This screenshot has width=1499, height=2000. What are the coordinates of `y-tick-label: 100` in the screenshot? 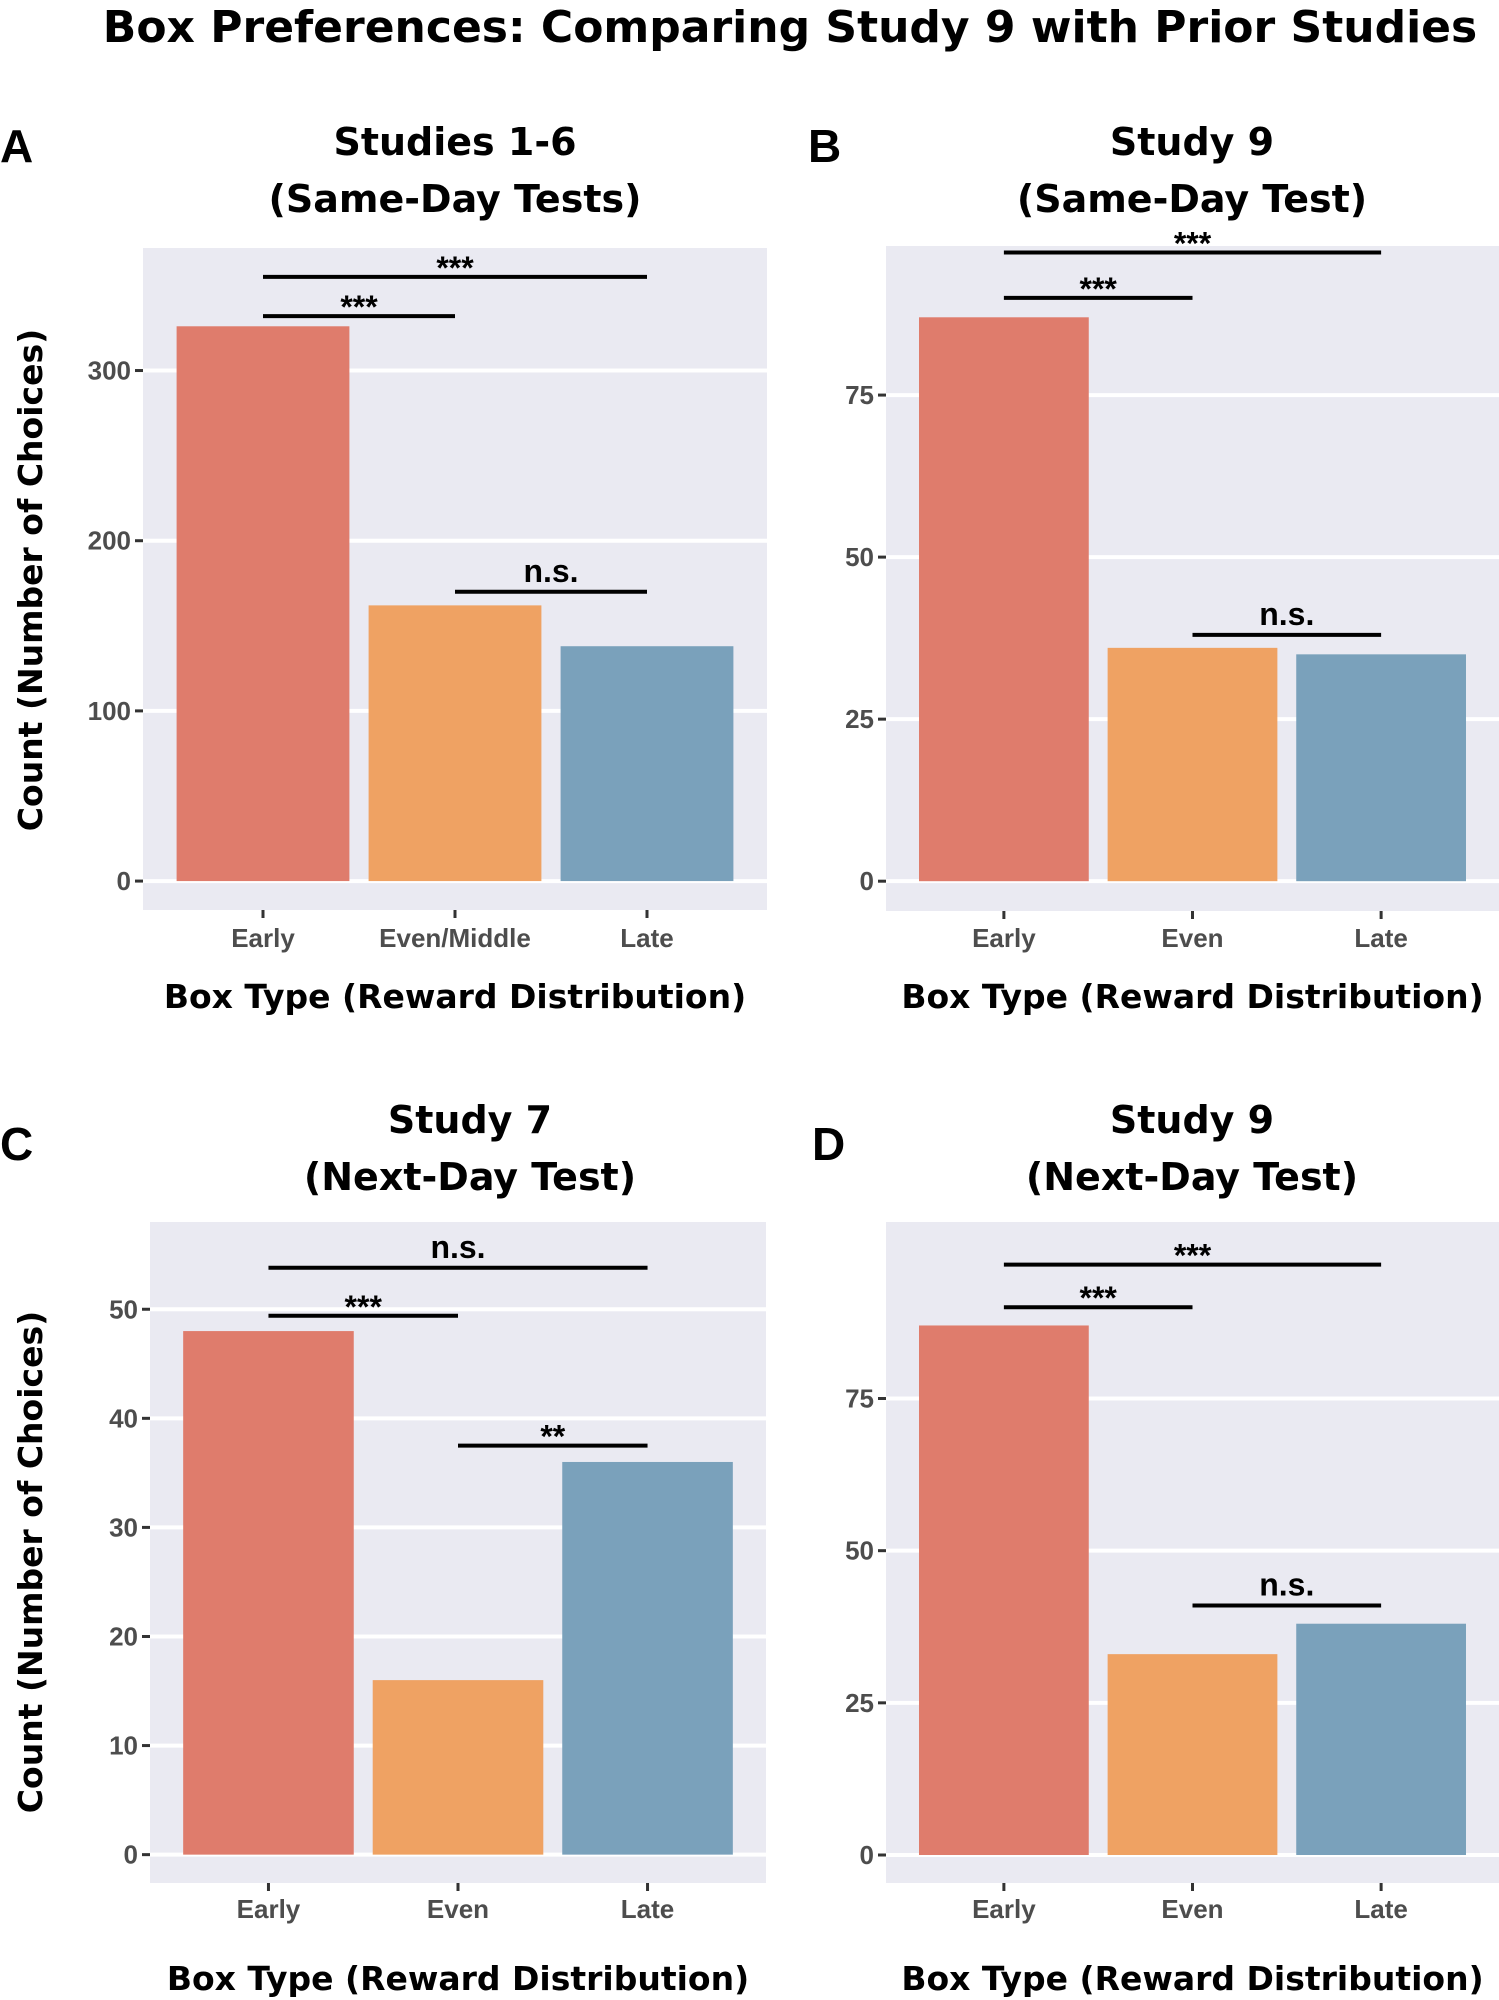 It's located at (109, 711).